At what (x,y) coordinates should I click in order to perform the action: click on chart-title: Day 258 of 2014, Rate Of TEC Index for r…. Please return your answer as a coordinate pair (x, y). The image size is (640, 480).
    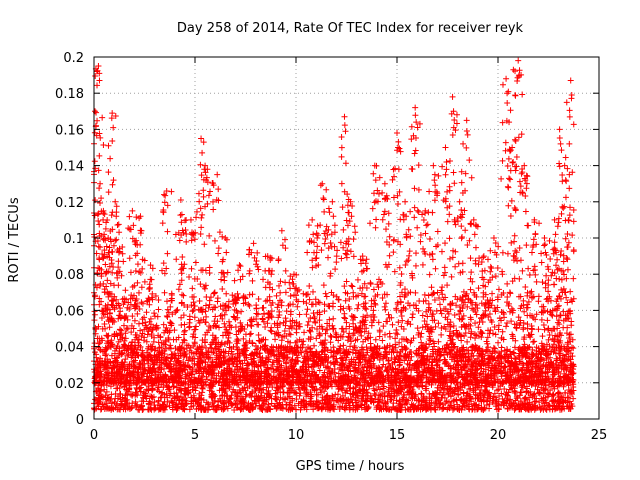
    Looking at the image, I should click on (350, 28).